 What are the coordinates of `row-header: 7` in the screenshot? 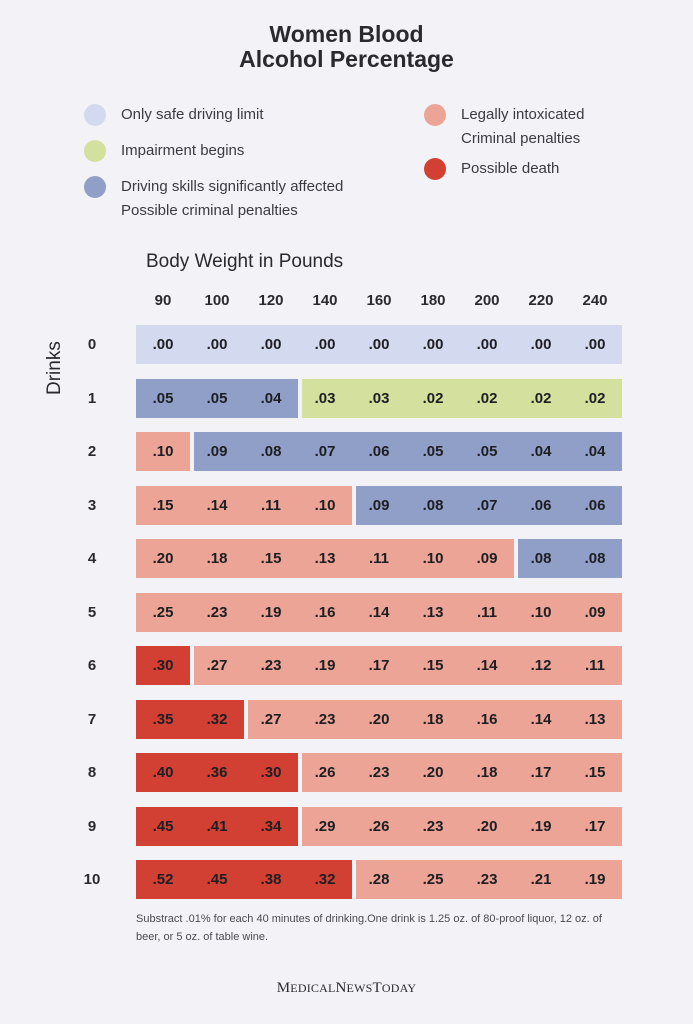 It's located at (92, 719).